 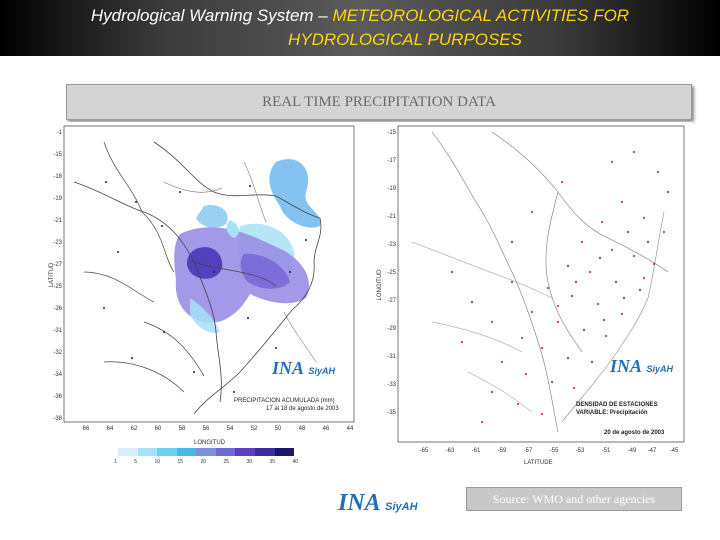 I want to click on svg-text: -55, so click(x=554, y=451).